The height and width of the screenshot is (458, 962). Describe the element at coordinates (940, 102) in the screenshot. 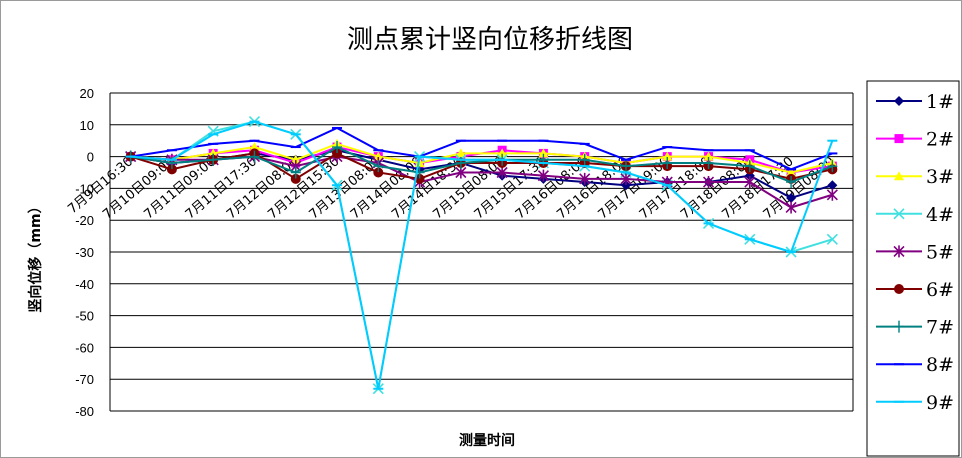

I see `legend-label: 1#` at that location.